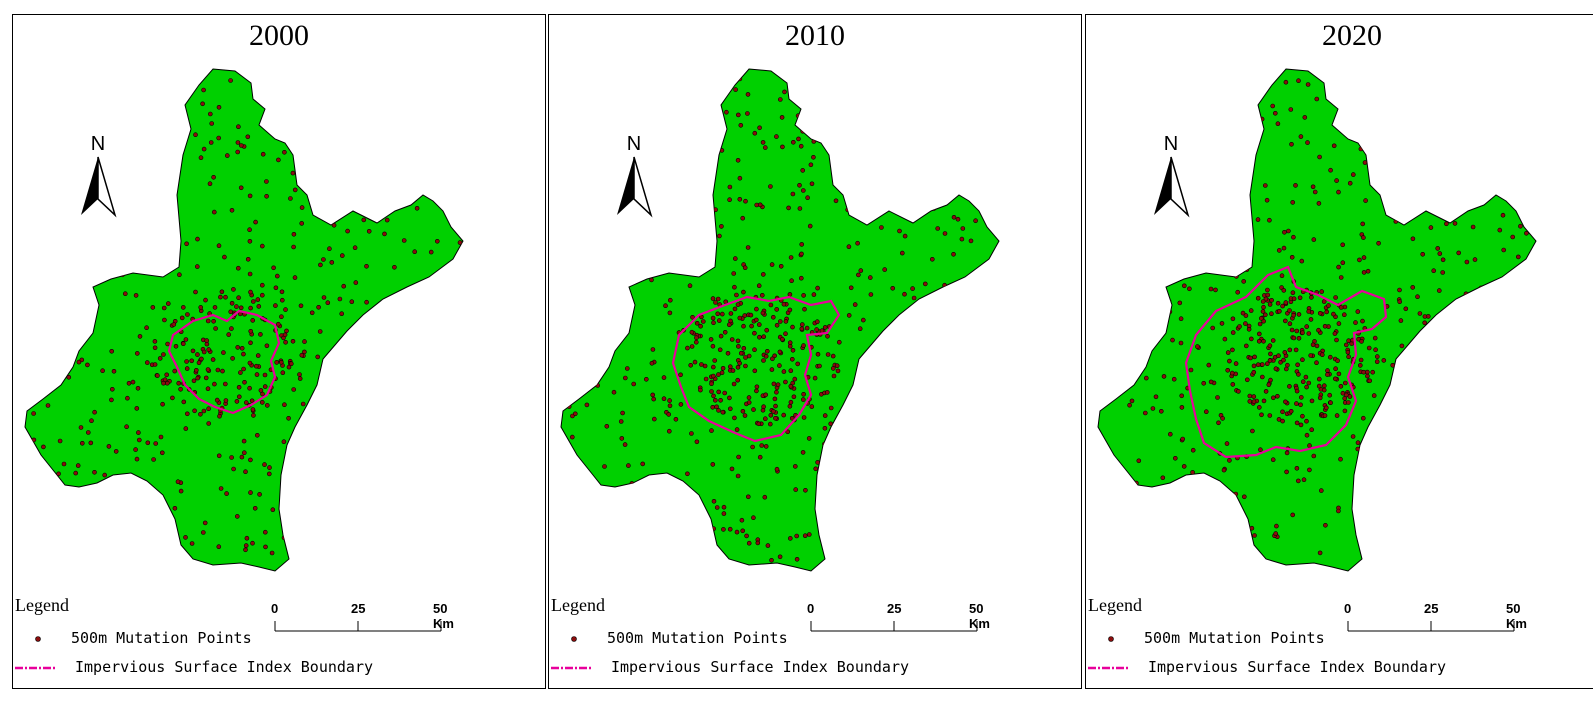 The width and height of the screenshot is (1593, 711). What do you see at coordinates (894, 626) in the screenshot?
I see `scale-bar-line` at bounding box center [894, 626].